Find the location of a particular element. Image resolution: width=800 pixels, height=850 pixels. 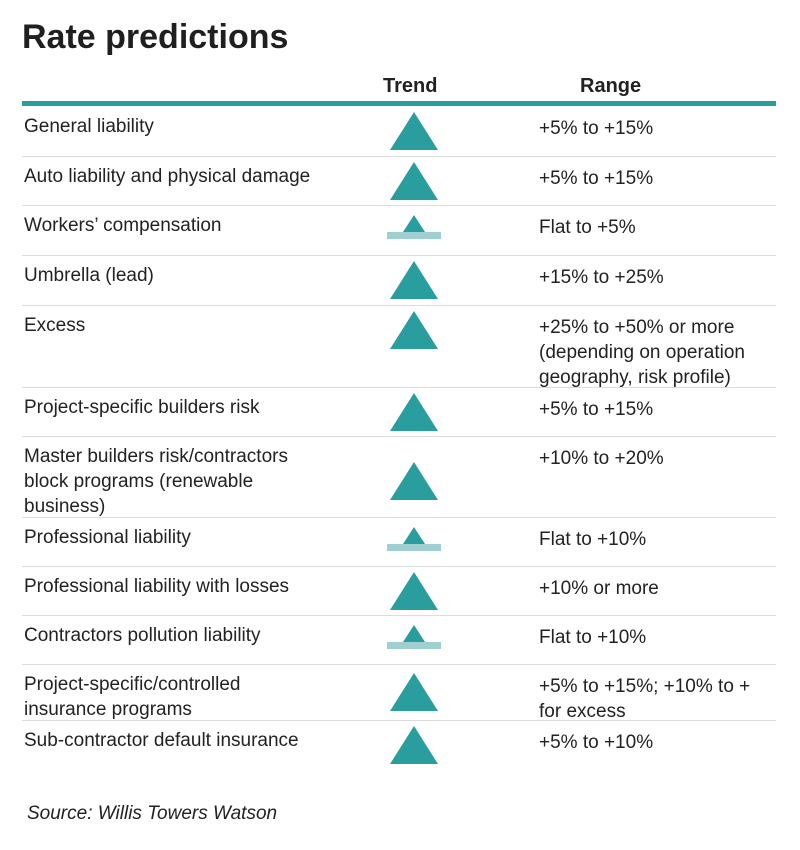

table-row: Umbrella (lead) +15% to +25% is located at coordinates (399, 280).